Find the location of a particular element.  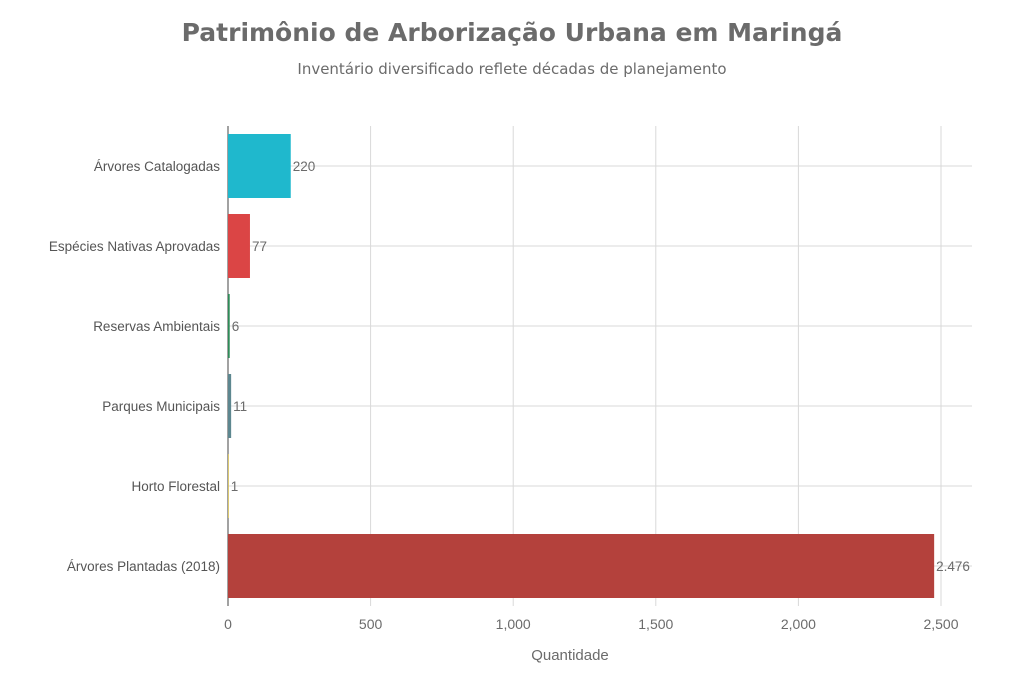

x-tick-label: 0 is located at coordinates (228, 624).